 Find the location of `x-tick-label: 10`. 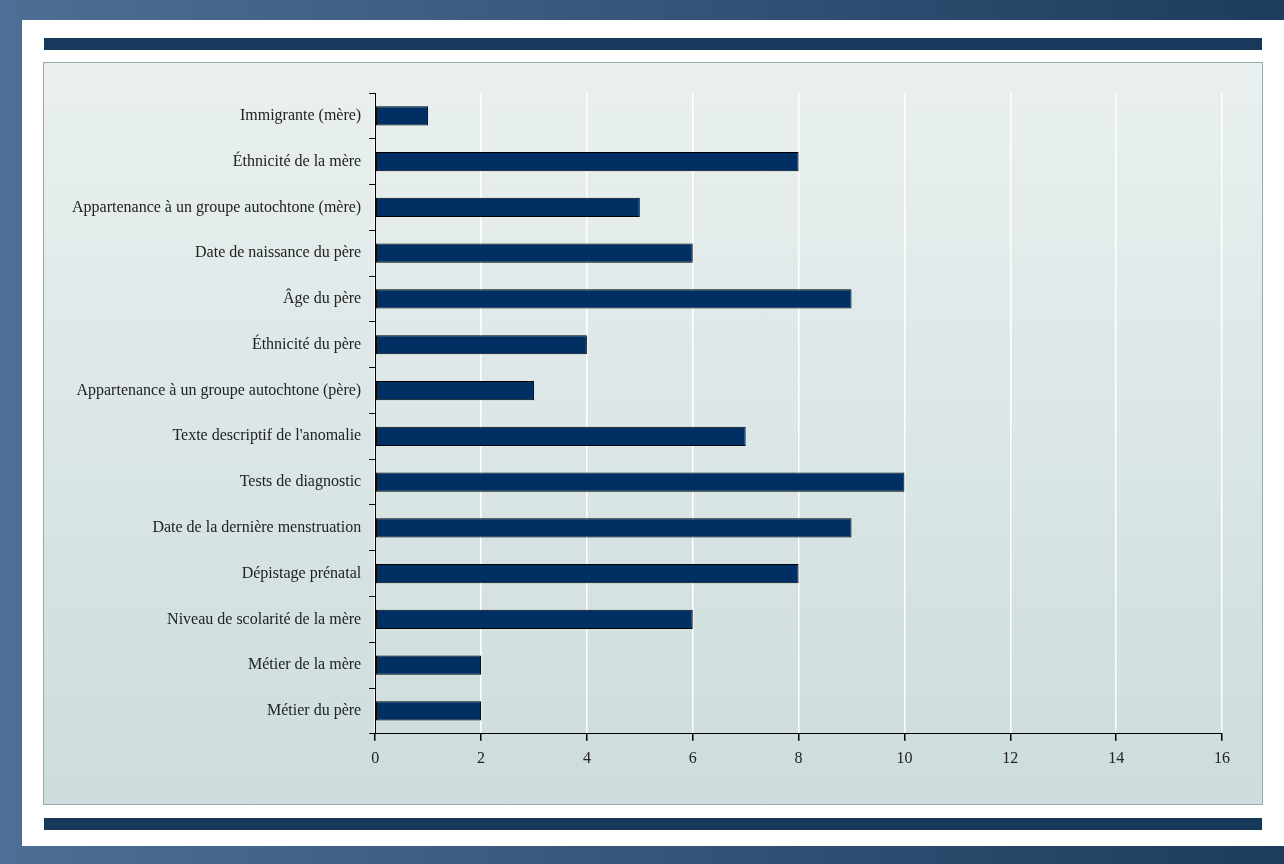

x-tick-label: 10 is located at coordinates (904, 757).